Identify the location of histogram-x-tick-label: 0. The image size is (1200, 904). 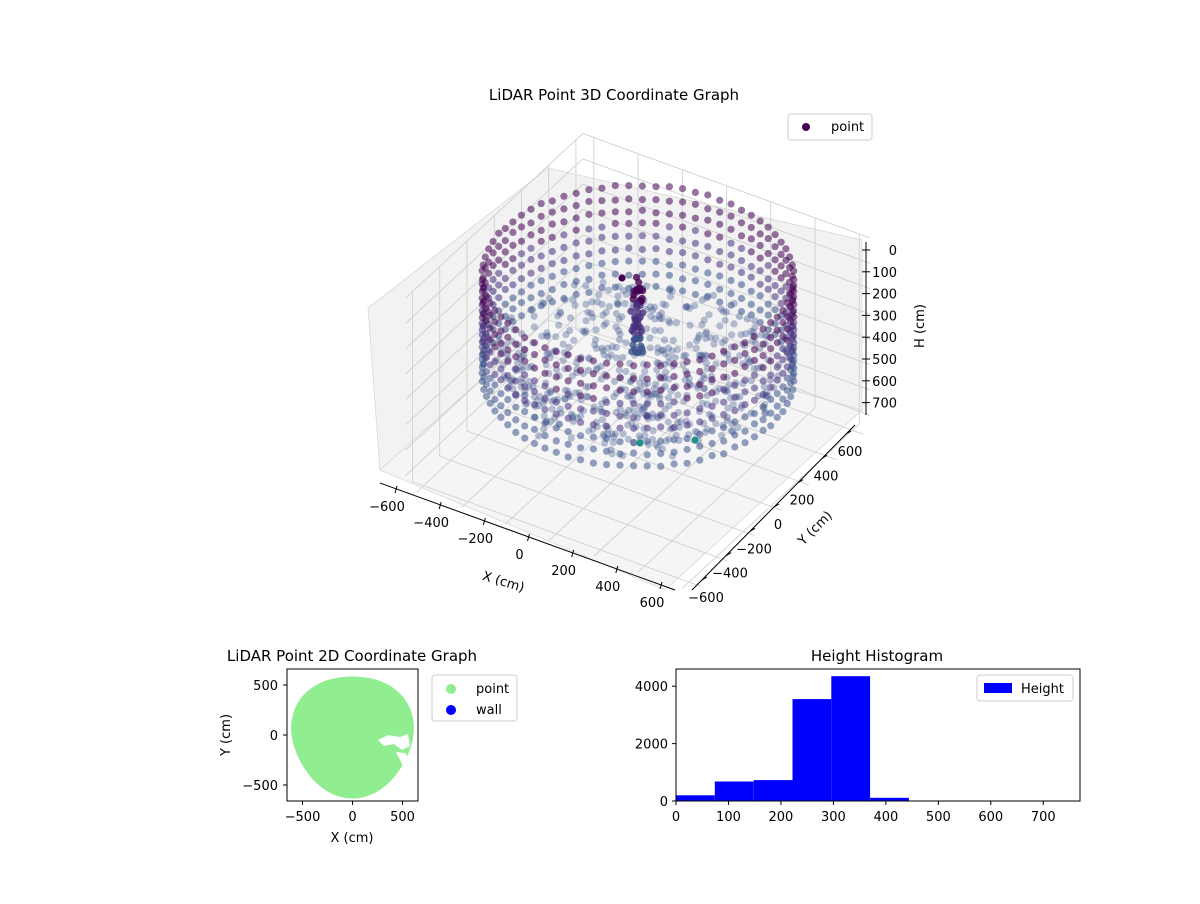
(676, 817).